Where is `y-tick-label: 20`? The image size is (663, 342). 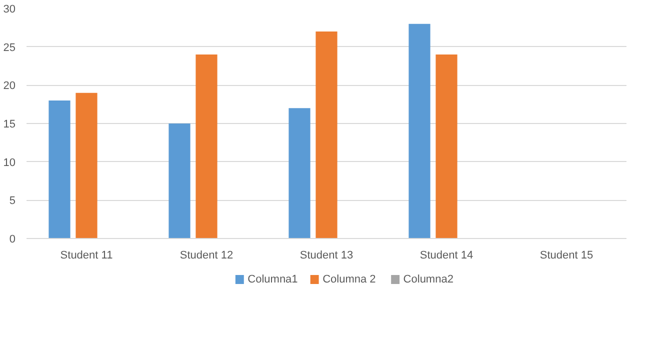 y-tick-label: 20 is located at coordinates (9, 86).